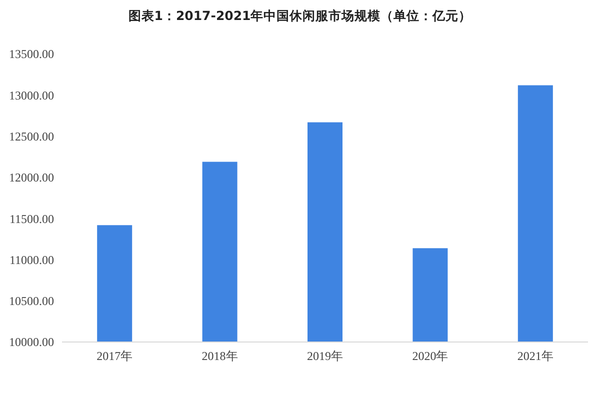 This screenshot has height=404, width=600. Describe the element at coordinates (430, 356) in the screenshot. I see `x-tick-label: 2020年` at that location.